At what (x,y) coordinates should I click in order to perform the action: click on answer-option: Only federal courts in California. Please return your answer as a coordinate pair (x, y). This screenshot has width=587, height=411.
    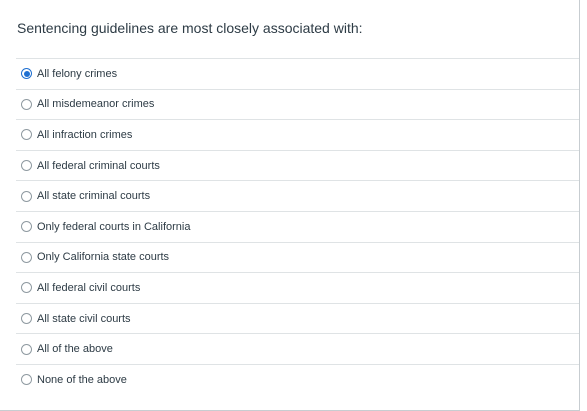
    Looking at the image, I should click on (297, 226).